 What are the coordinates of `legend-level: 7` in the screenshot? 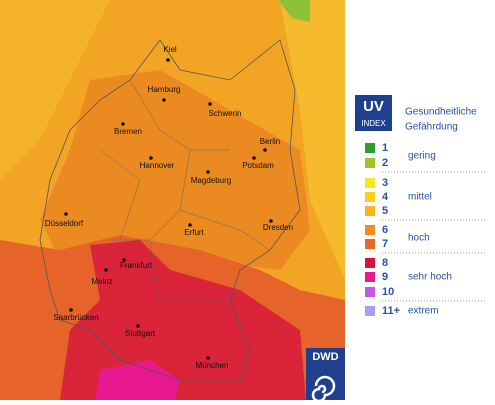 It's located at (385, 244).